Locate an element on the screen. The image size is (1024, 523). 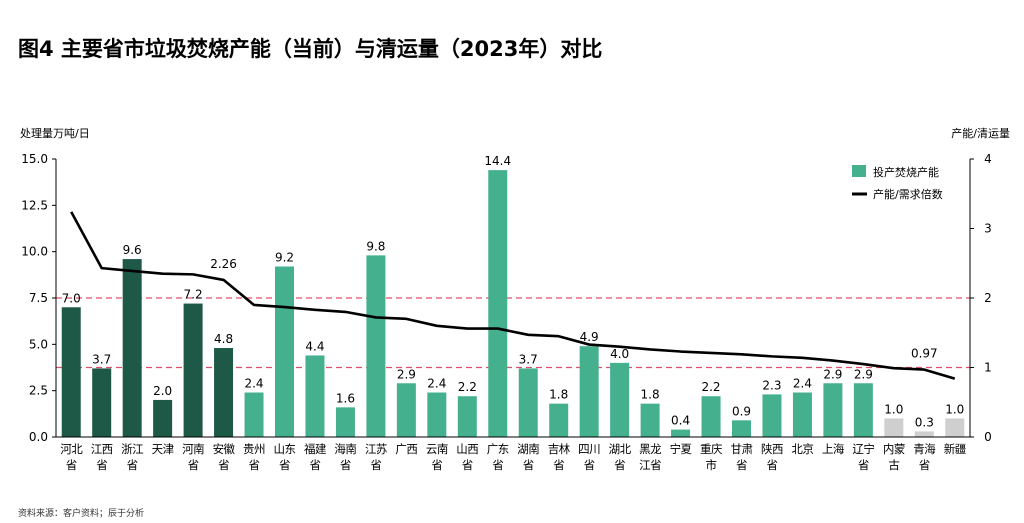
category-label: 山东 is located at coordinates (285, 449).